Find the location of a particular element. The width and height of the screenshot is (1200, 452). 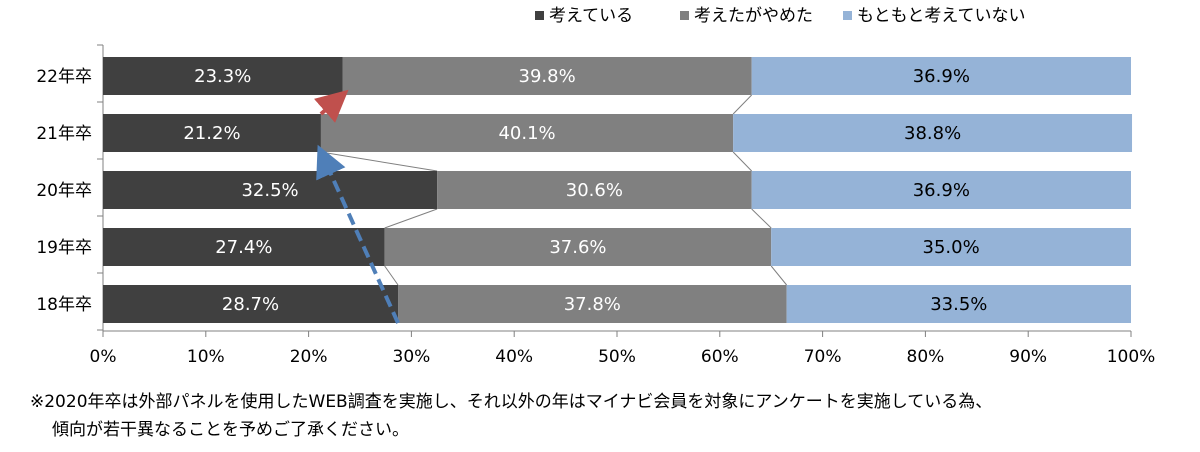

trend-arrows is located at coordinates (356, 206).